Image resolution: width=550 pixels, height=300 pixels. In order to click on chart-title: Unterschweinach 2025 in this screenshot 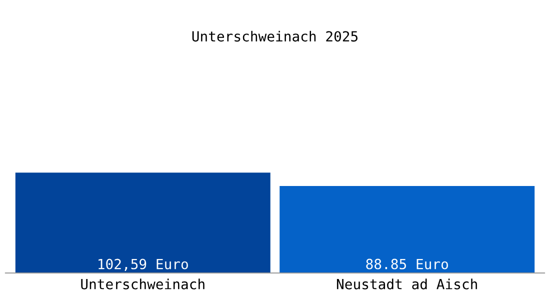, I will do `click(275, 36)`.